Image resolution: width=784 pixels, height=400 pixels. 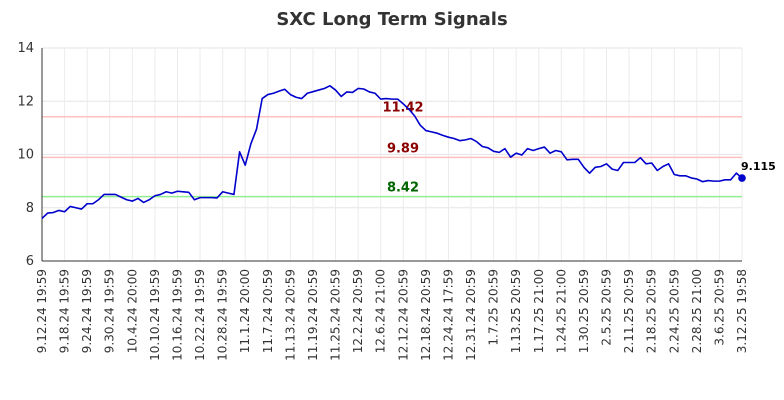 What do you see at coordinates (652, 311) in the screenshot?
I see `x-tick-label: 2.18.25 20:59` at bounding box center [652, 311].